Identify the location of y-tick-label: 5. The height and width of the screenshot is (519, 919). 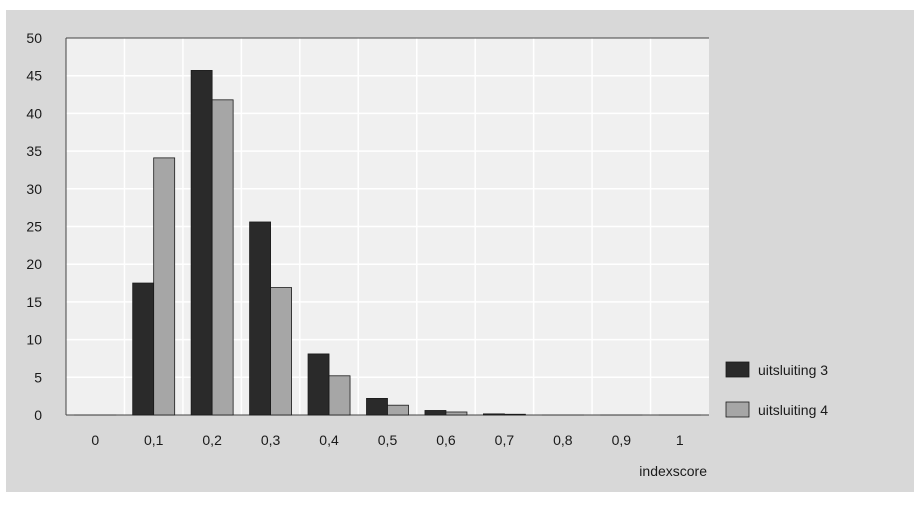
(38, 377).